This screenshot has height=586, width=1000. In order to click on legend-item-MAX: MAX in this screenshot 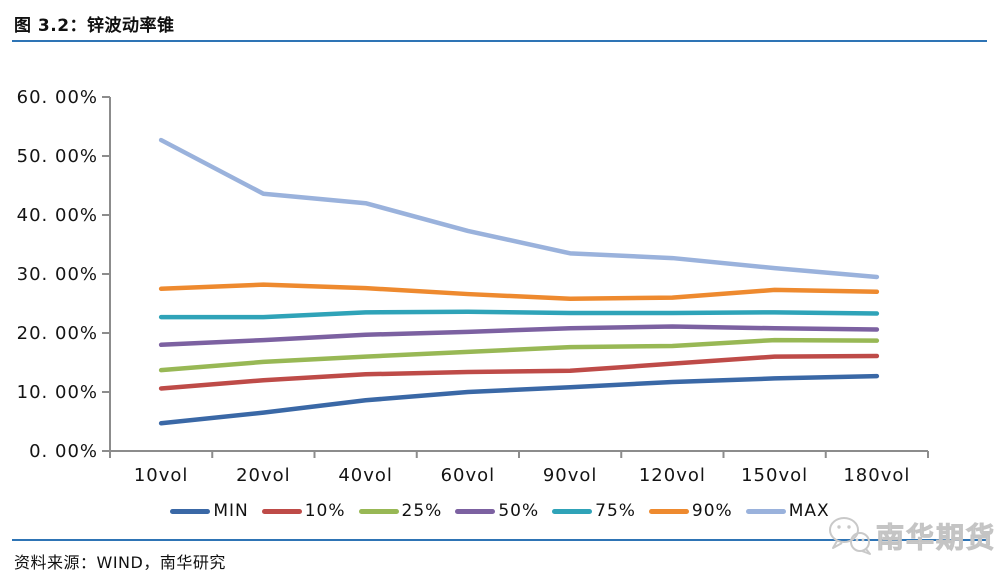, I will do `click(787, 511)`.